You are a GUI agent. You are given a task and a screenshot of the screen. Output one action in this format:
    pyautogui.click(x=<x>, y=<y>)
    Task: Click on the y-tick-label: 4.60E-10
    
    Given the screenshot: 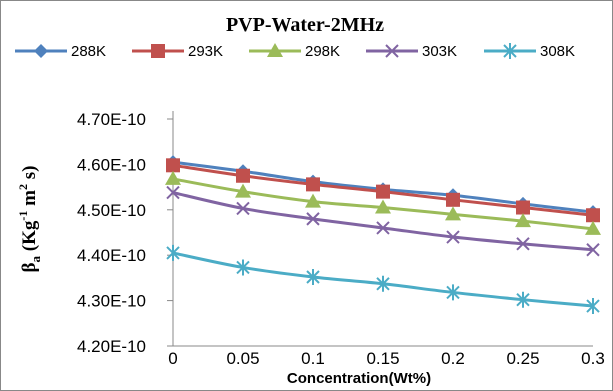 What is the action you would take?
    pyautogui.click(x=111, y=164)
    